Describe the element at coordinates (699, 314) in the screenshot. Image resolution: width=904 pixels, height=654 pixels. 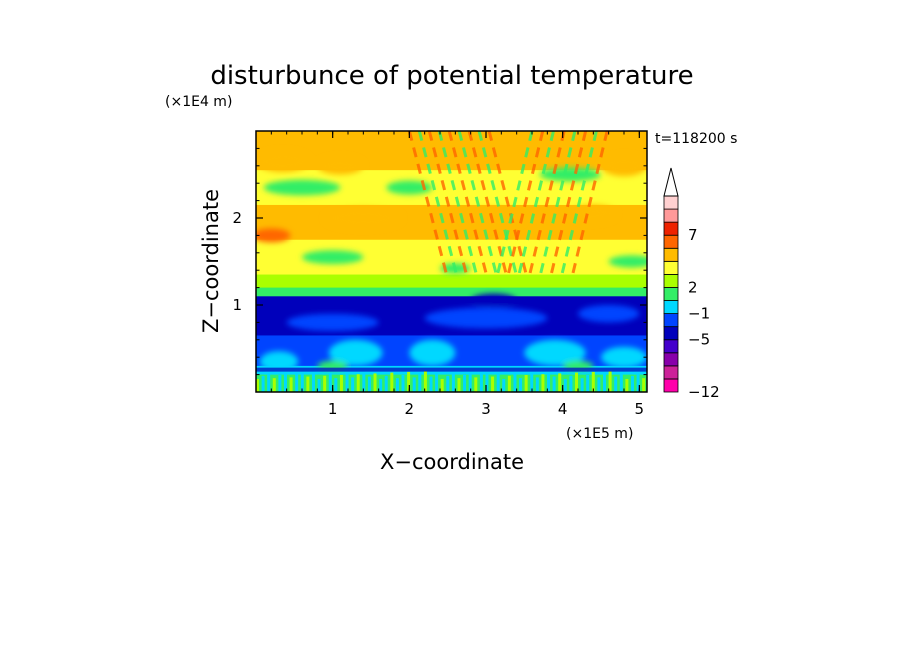
I see `colorbar-label: −1` at that location.